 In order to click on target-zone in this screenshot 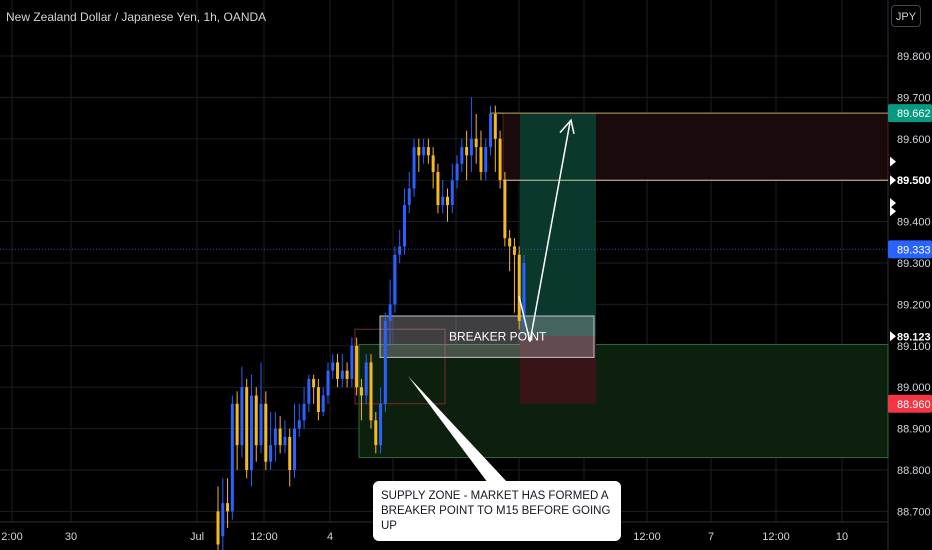, I will do `click(558, 225)`.